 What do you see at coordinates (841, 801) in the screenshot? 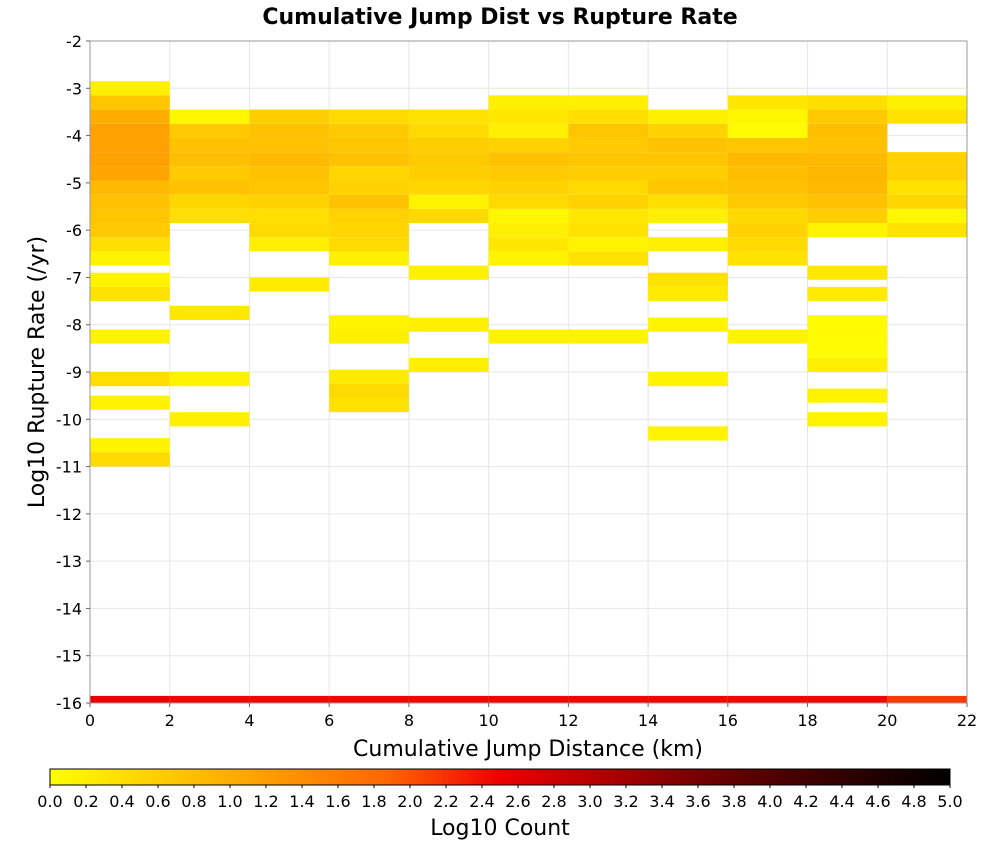
I see `colorbar-tick-label: 4.4` at bounding box center [841, 801].